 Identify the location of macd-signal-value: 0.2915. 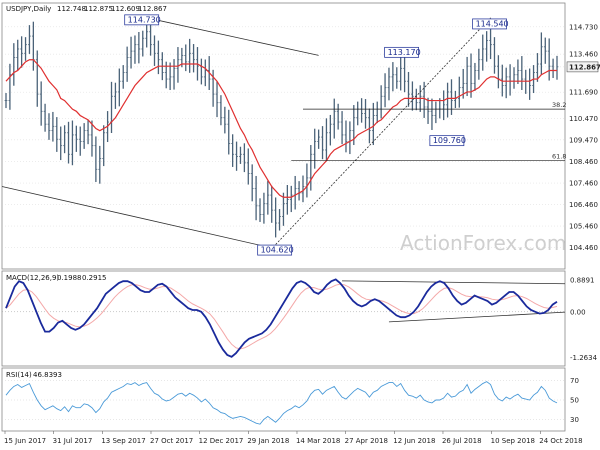
(94, 278).